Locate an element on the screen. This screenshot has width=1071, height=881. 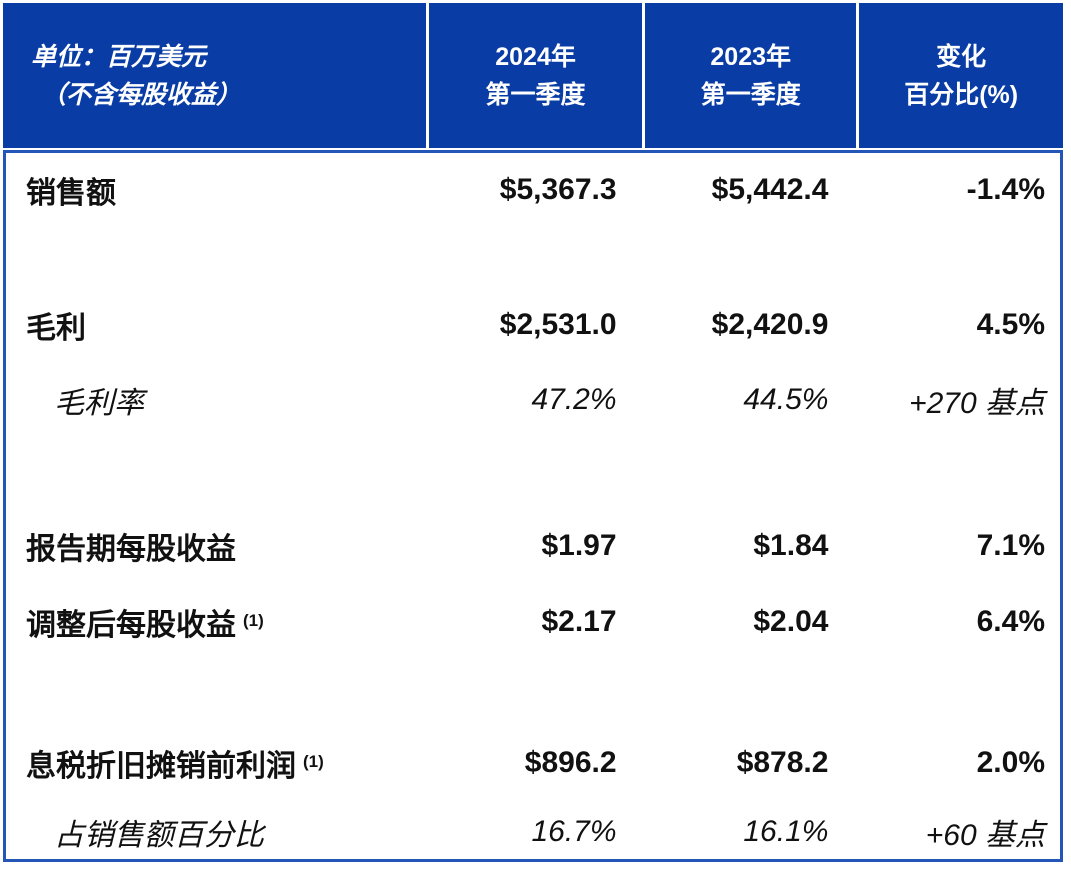
column-header-2024-q1: 2024年 第一季度 is located at coordinates (533, 75).